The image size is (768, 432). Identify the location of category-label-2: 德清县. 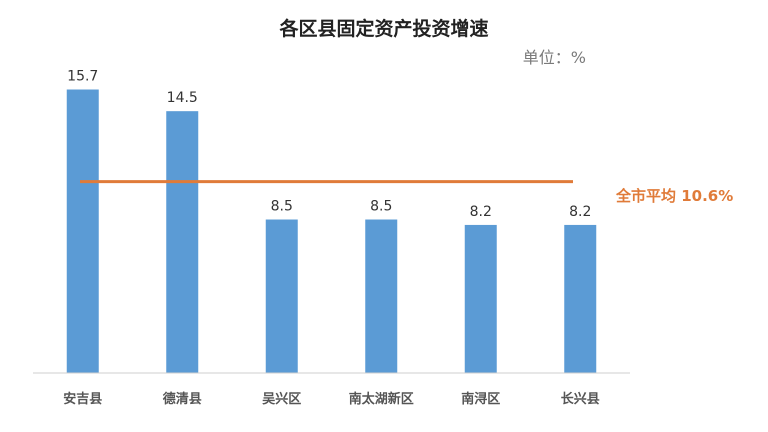
(182, 399).